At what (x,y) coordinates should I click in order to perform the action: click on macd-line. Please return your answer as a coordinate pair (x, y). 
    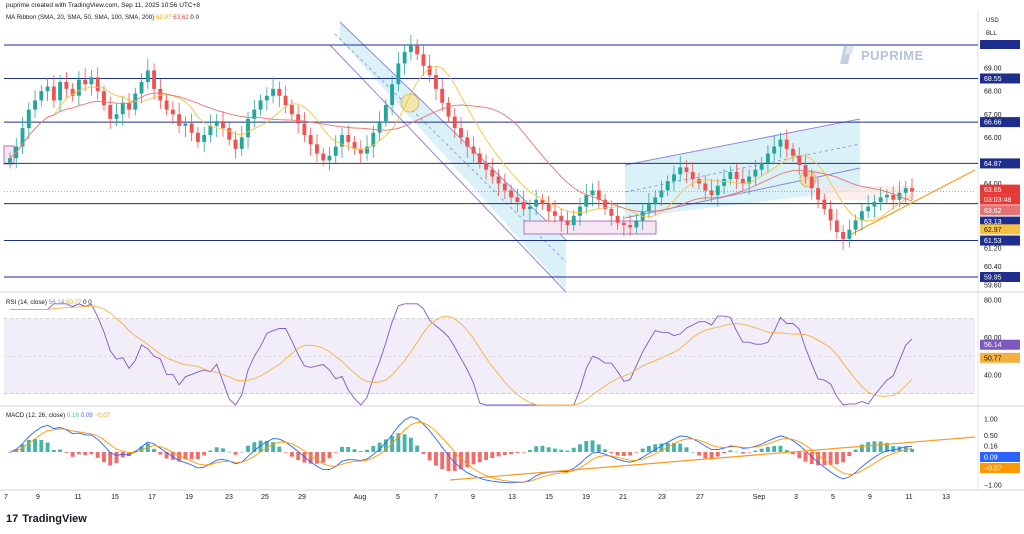
    Looking at the image, I should click on (460, 450).